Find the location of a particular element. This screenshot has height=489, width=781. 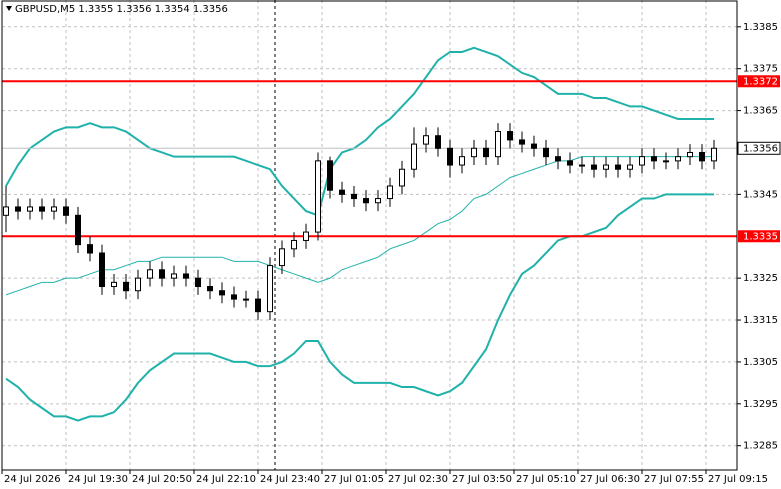

x-tick-label: 27 Jul 02:30 is located at coordinates (418, 479).